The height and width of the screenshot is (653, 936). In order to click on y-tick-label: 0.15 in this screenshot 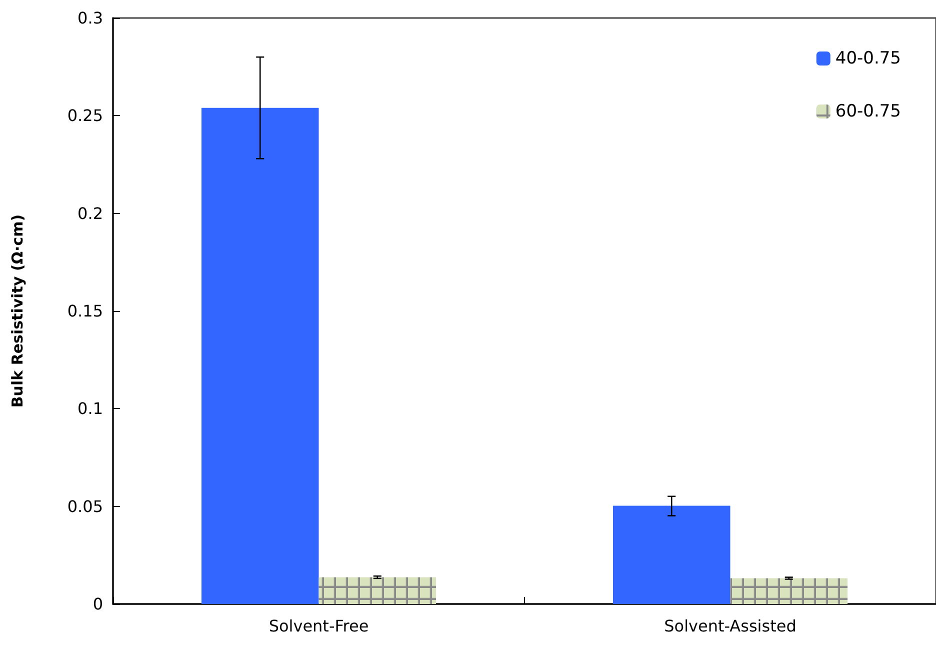, I will do `click(85, 311)`.